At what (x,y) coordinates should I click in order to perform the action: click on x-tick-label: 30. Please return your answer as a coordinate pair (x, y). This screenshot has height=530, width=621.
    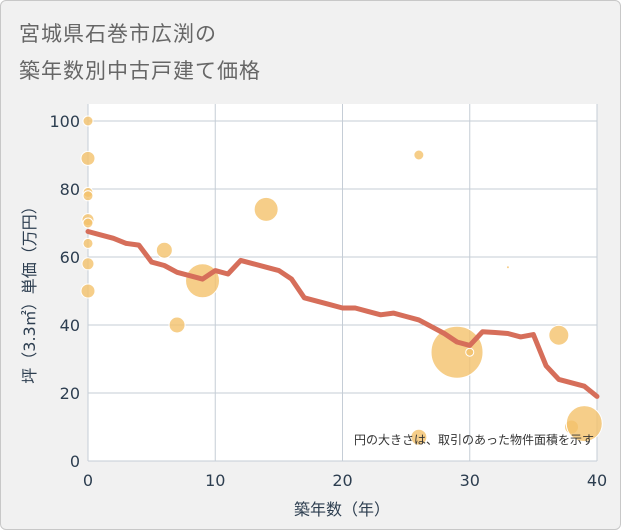
    Looking at the image, I should click on (470, 480).